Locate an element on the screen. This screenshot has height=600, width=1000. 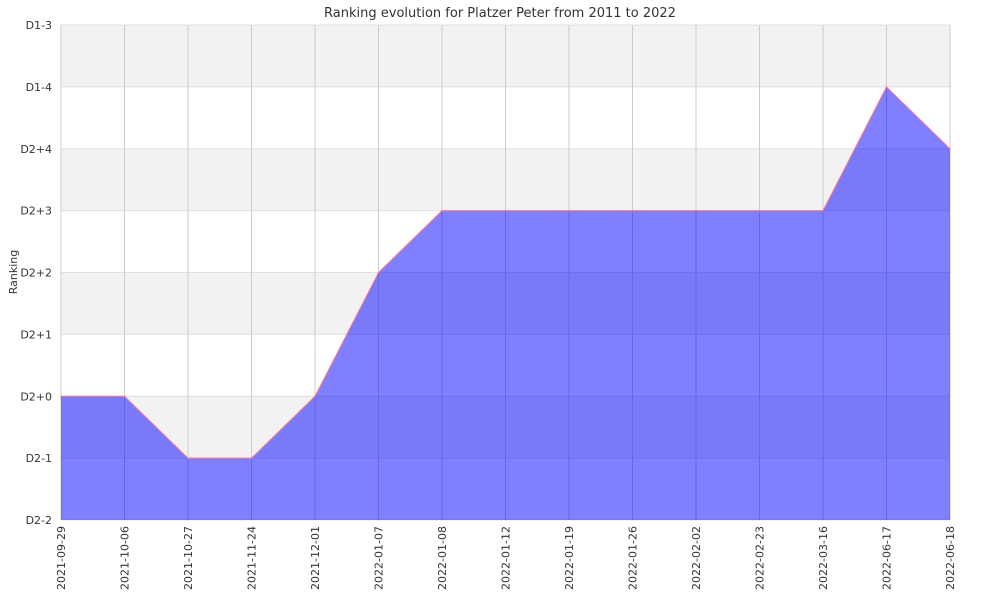
x-tick-label: 2022-06-17 is located at coordinates (887, 558).